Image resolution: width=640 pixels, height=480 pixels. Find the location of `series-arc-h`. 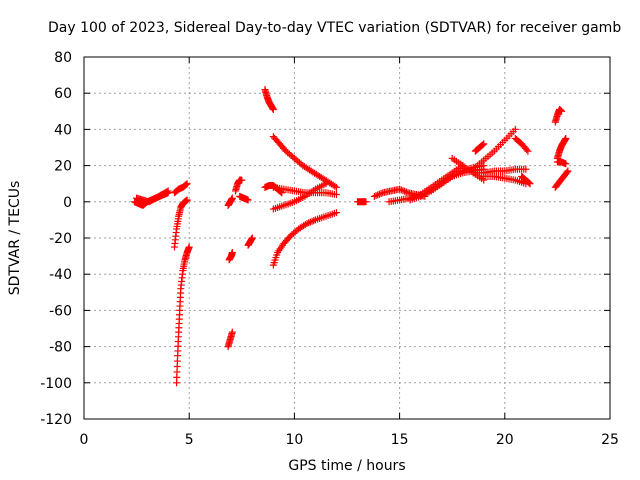

series-arc-h is located at coordinates (230, 201).